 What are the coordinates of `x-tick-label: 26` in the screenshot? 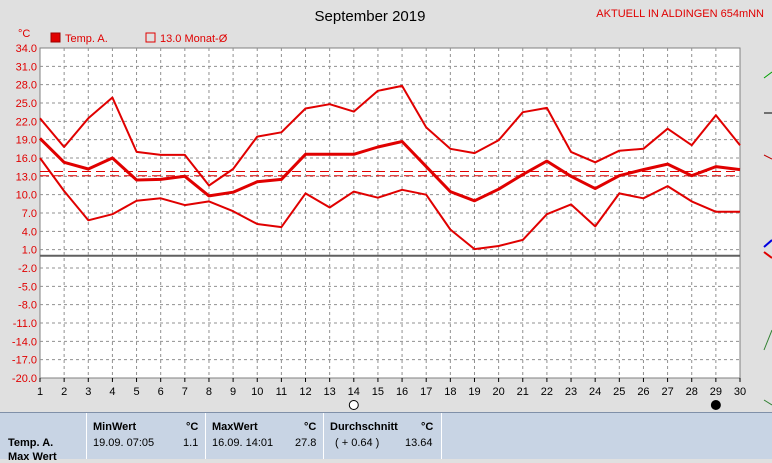 It's located at (643, 392).